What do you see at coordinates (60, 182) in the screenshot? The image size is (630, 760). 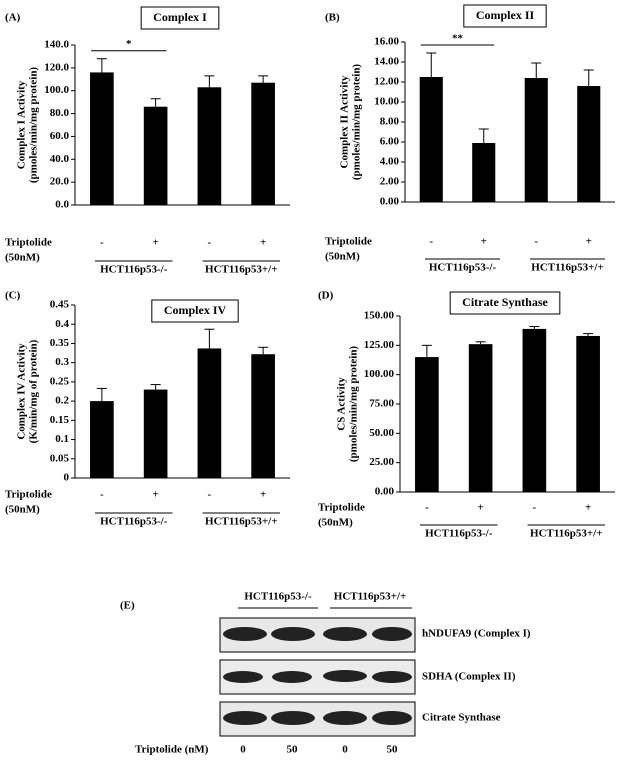 I see `y-tick-label: 20.0` at bounding box center [60, 182].